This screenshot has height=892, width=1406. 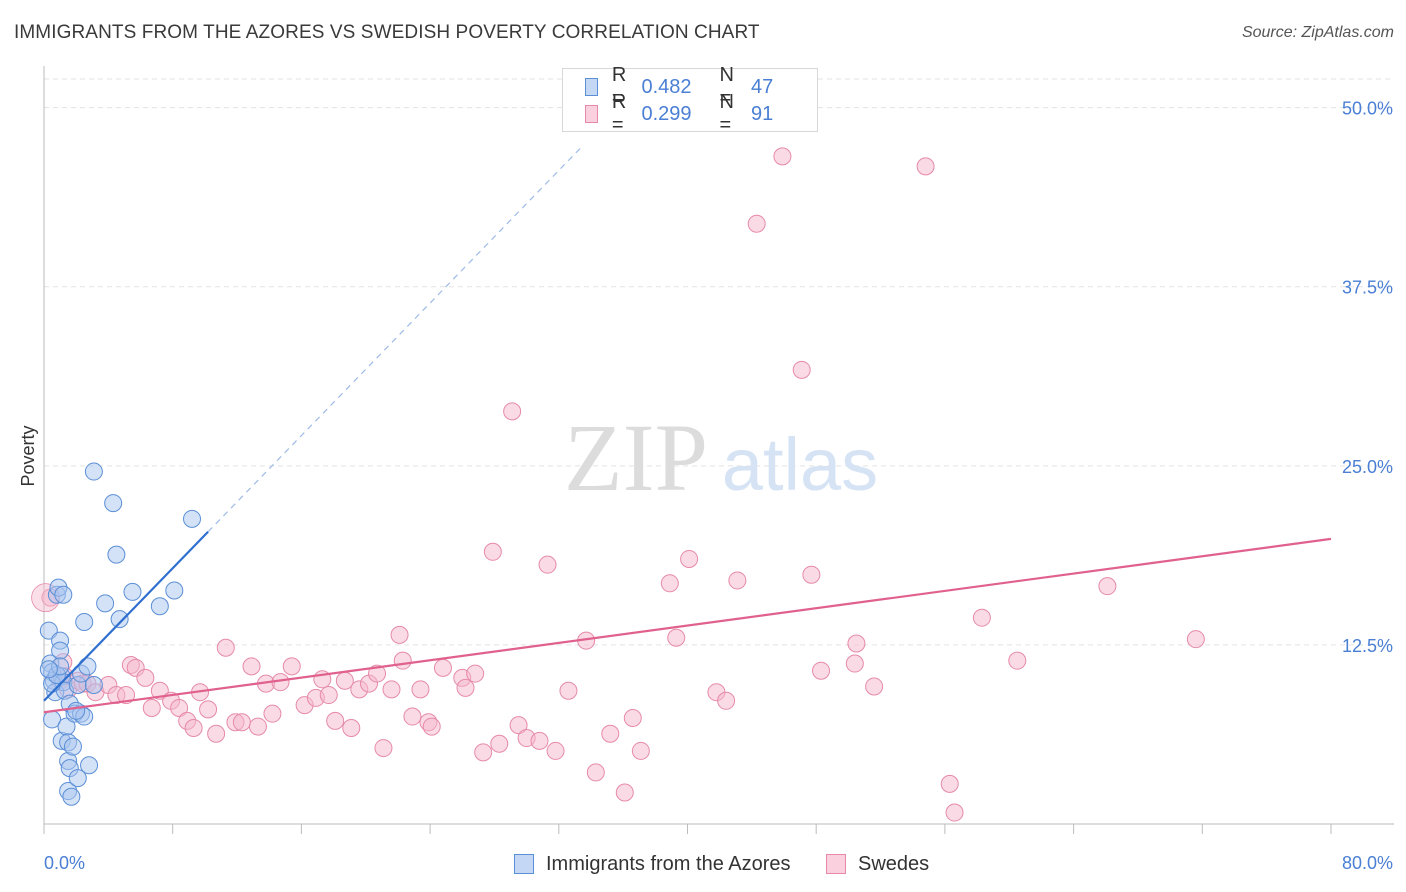 What do you see at coordinates (591, 87) in the screenshot?
I see `legend-swatch-blue` at bounding box center [591, 87].